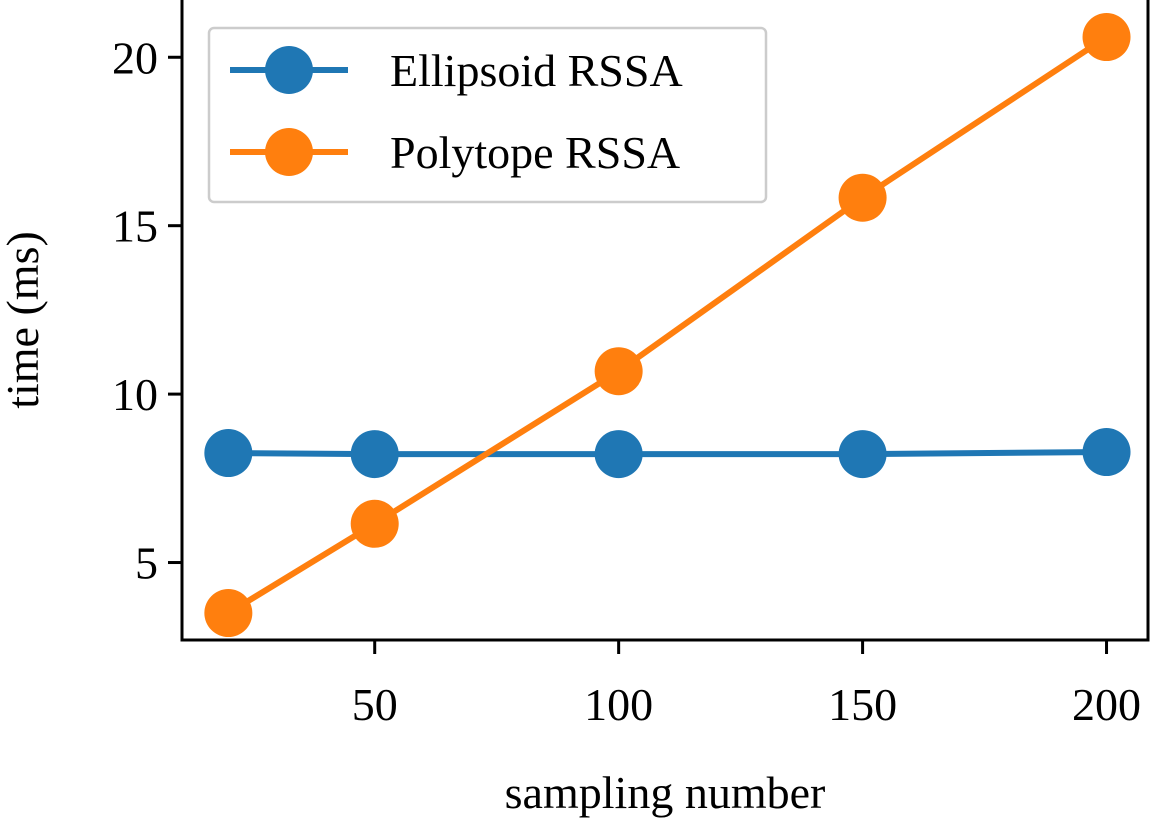 This screenshot has width=1151, height=820. Describe the element at coordinates (536, 70) in the screenshot. I see `legend-label-ellipsoid: Ellipsoid RSSA` at that location.